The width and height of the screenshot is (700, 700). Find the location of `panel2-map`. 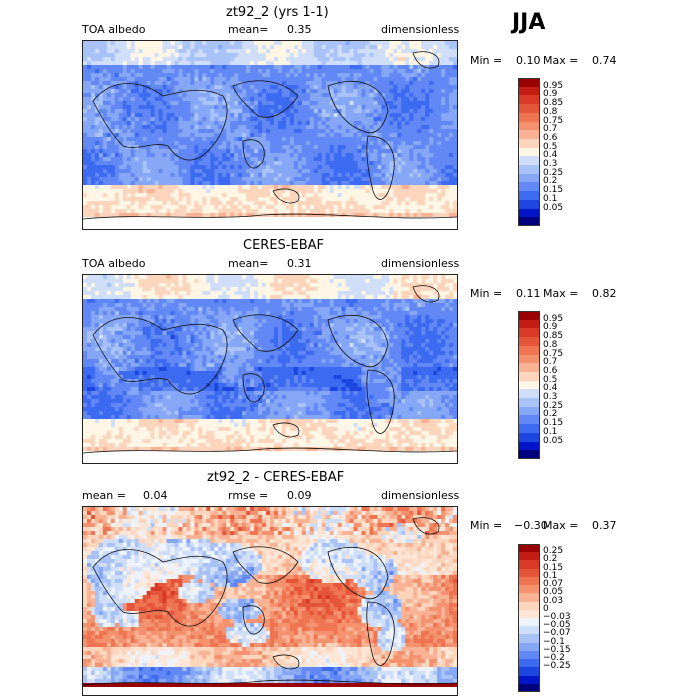

panel2-map is located at coordinates (270, 369).